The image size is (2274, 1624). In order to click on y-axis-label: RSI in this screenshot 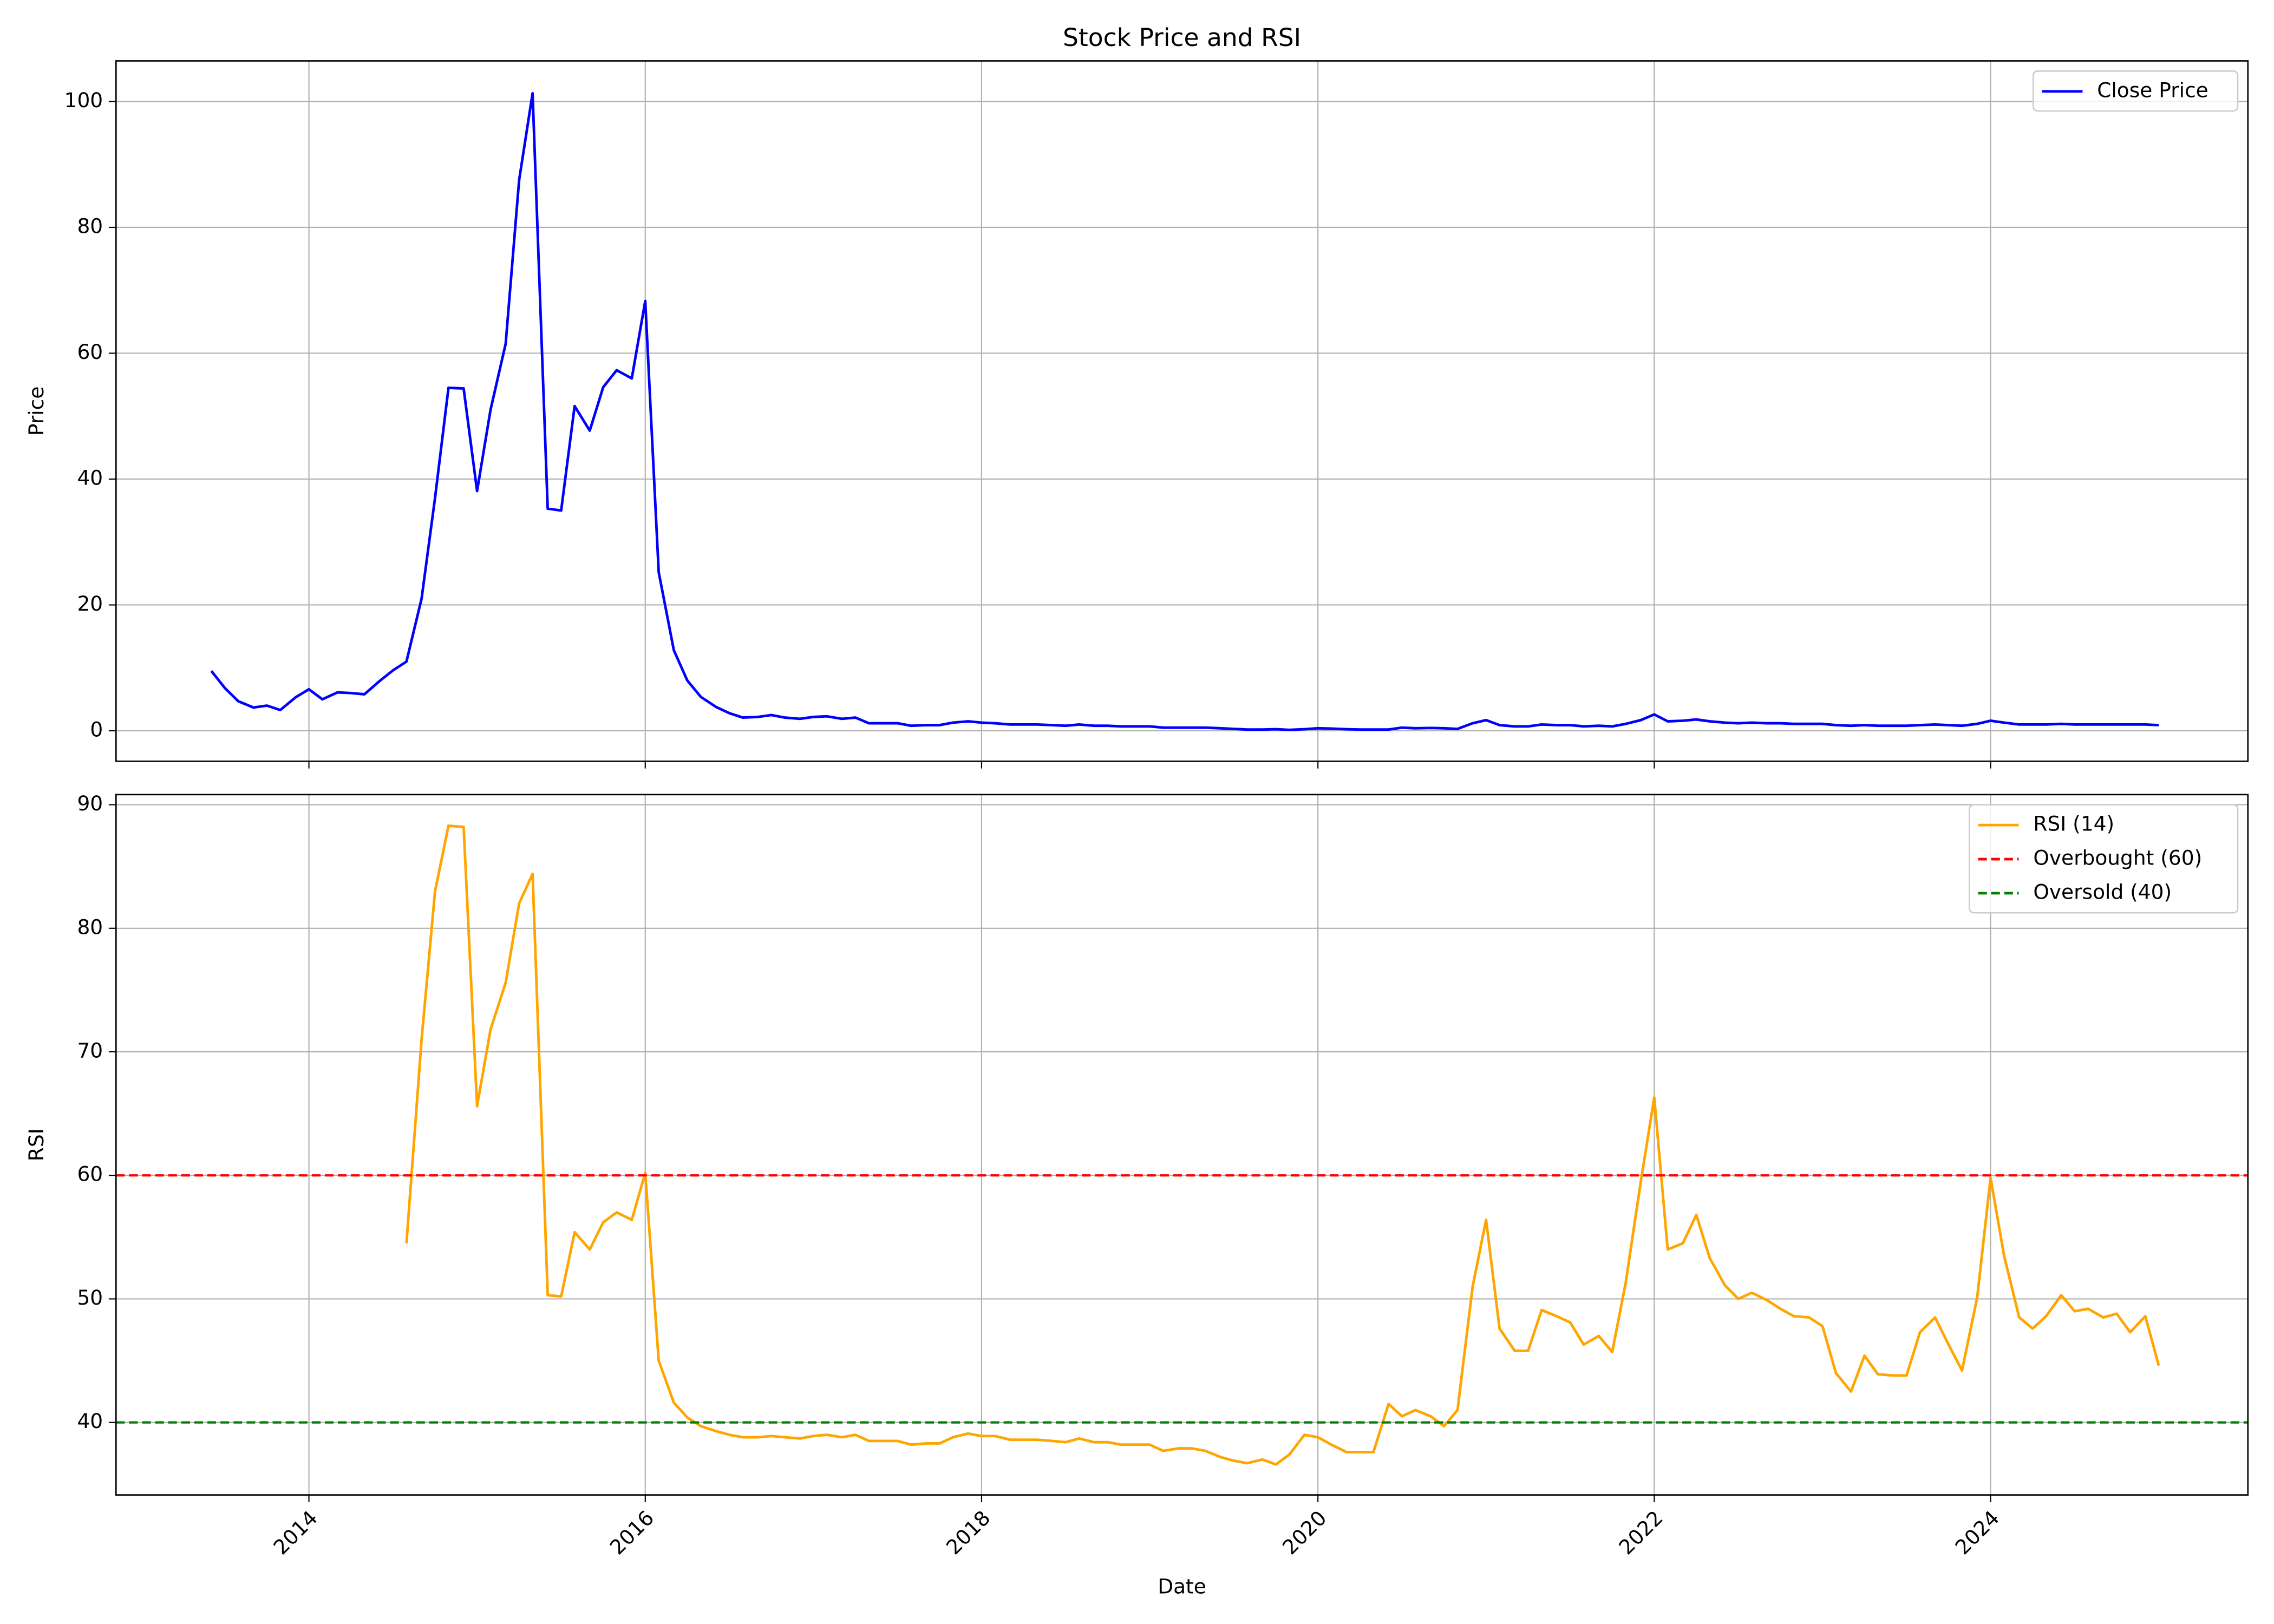, I will do `click(36, 1144)`.